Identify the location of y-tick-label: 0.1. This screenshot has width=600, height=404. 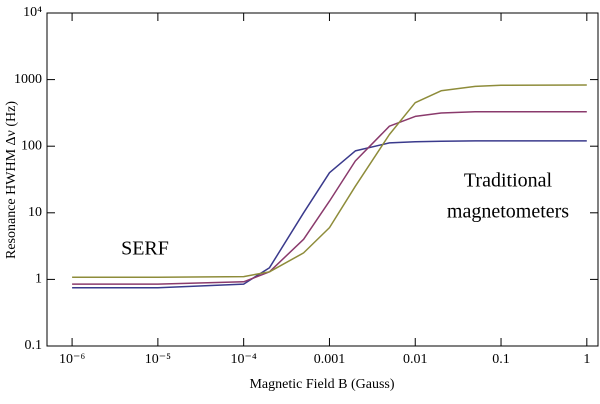
(34, 345).